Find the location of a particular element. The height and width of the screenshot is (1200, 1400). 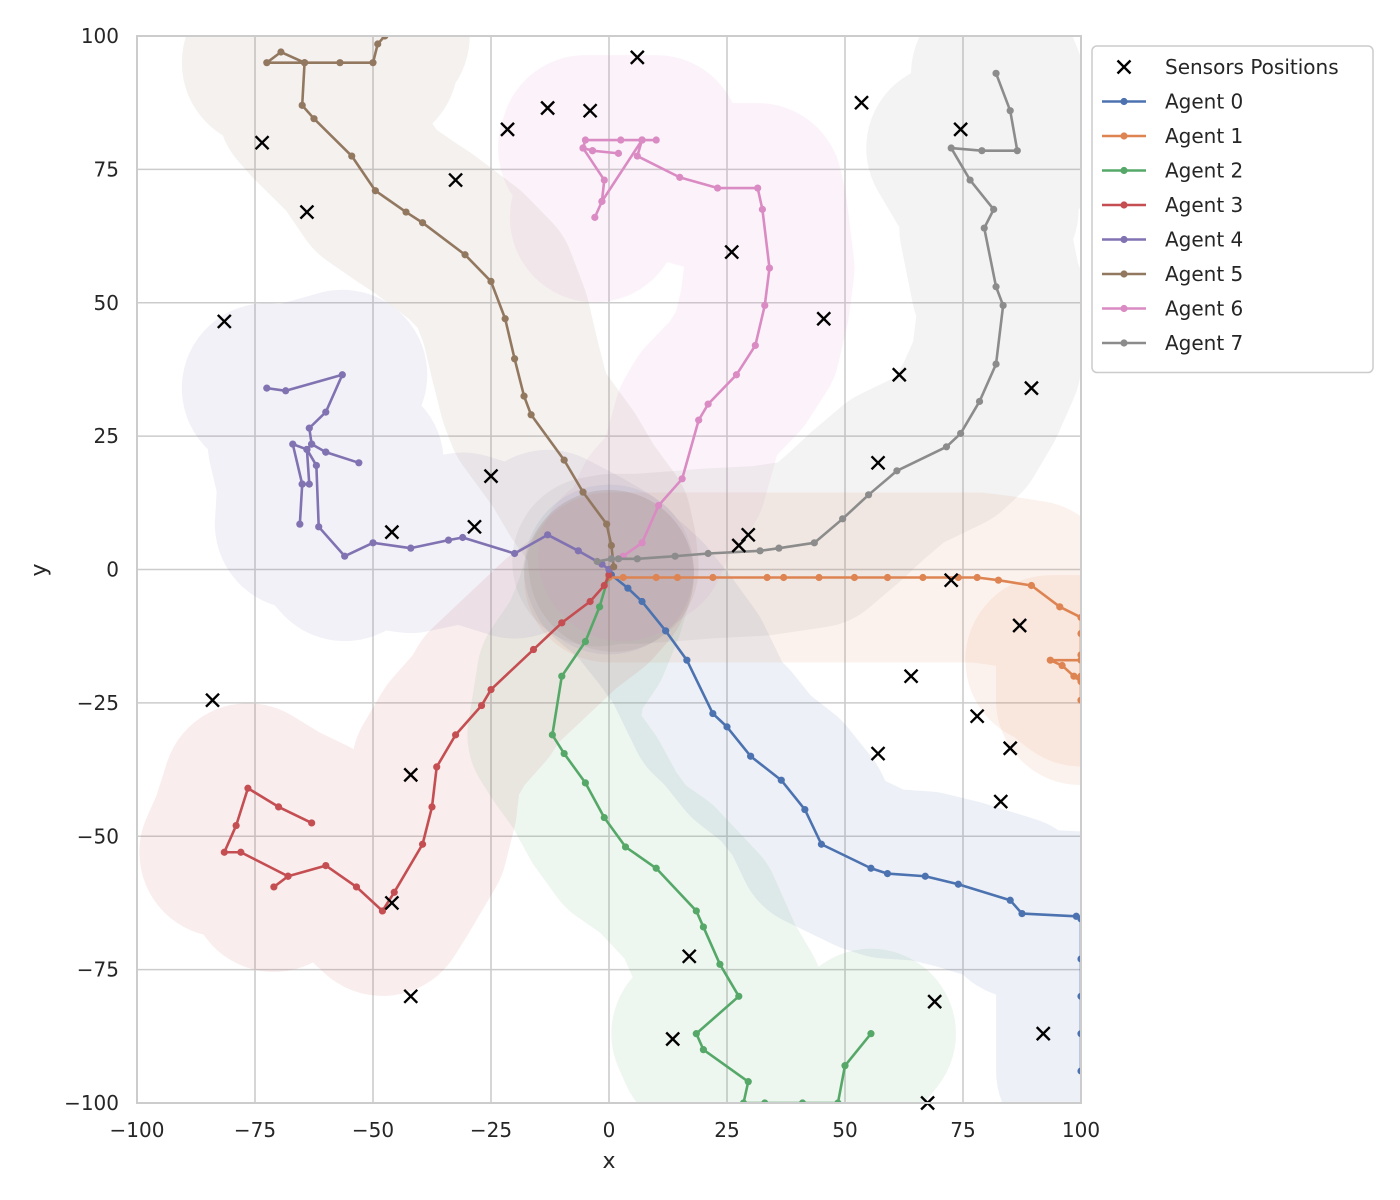

y-tick-label: −75 is located at coordinates (98, 970).